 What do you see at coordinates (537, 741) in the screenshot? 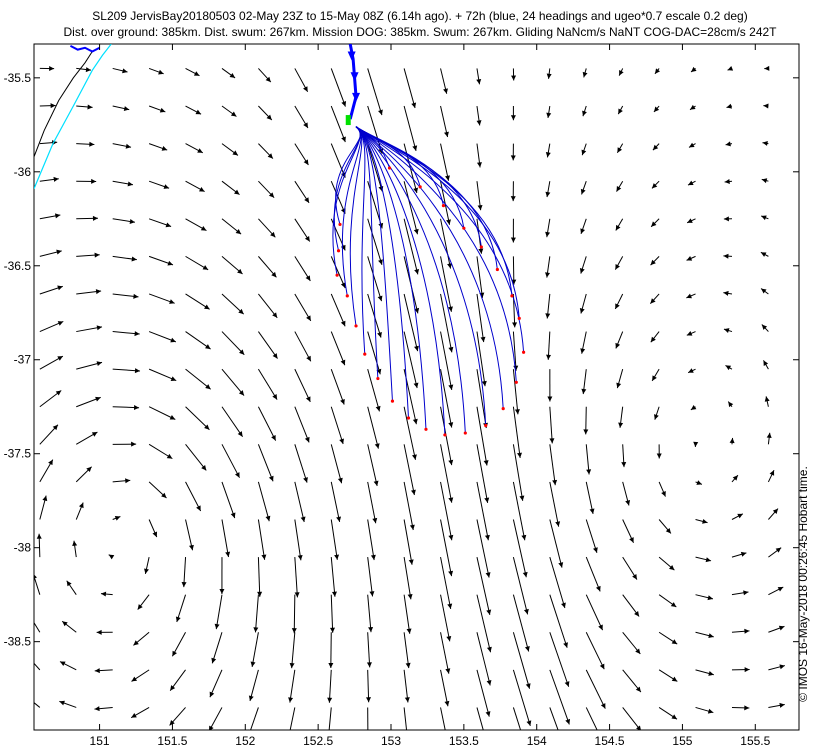
I see `x-tick-label: 154` at bounding box center [537, 741].